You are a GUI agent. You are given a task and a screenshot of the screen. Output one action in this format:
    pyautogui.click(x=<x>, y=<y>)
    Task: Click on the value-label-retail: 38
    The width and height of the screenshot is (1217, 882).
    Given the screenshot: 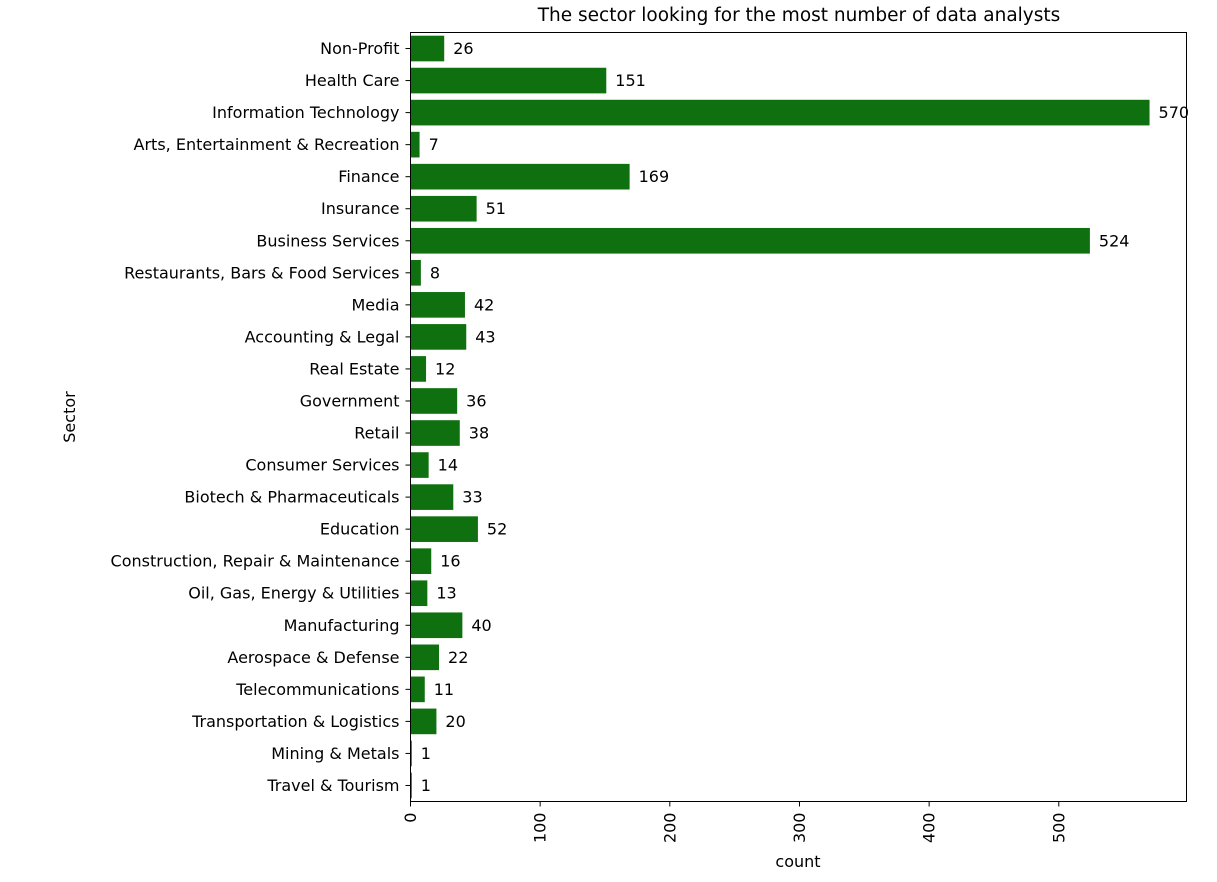 What is the action you would take?
    pyautogui.click(x=479, y=433)
    